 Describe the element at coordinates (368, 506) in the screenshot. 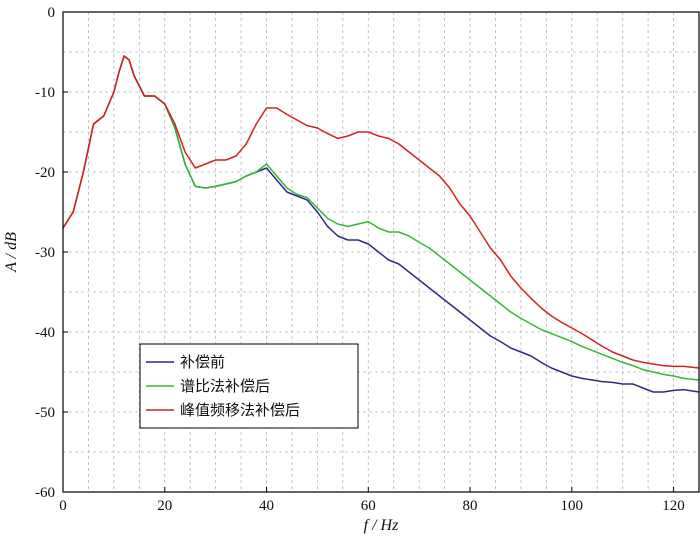

I see `x-tick-label: 60` at that location.